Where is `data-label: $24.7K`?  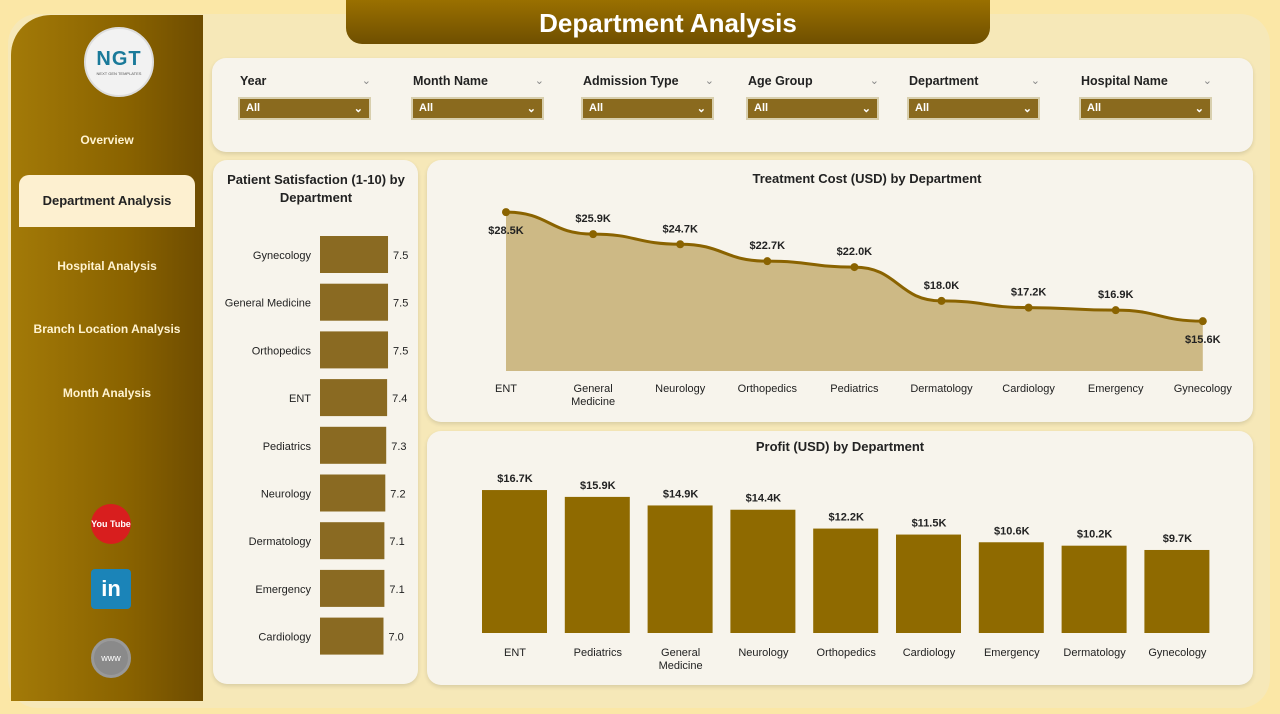
data-label: $24.7K is located at coordinates (680, 229).